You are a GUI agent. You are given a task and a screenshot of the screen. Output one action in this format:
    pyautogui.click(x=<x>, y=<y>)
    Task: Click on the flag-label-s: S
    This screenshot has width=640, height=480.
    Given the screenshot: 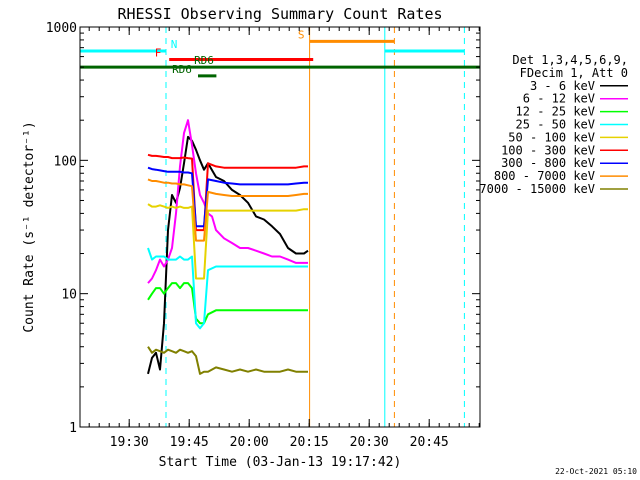 What is the action you would take?
    pyautogui.click(x=301, y=34)
    